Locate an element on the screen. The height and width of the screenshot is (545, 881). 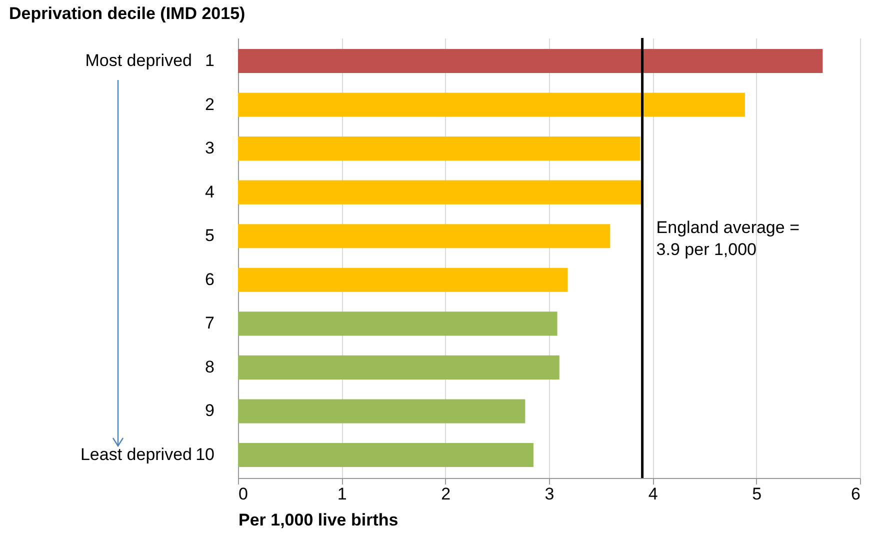
text: Least deprived is located at coordinates (136, 454).